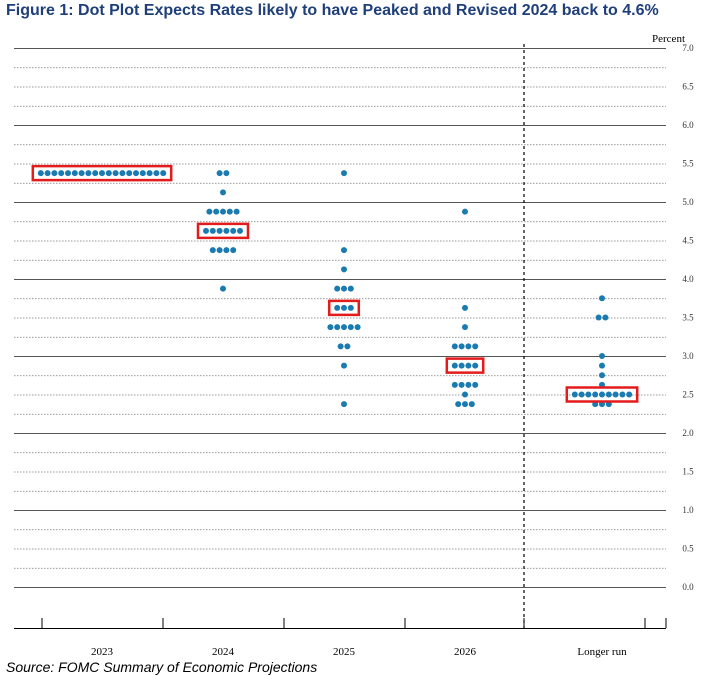 The width and height of the screenshot is (721, 676). What do you see at coordinates (465, 652) in the screenshot?
I see `x-tick-label: 2026` at bounding box center [465, 652].